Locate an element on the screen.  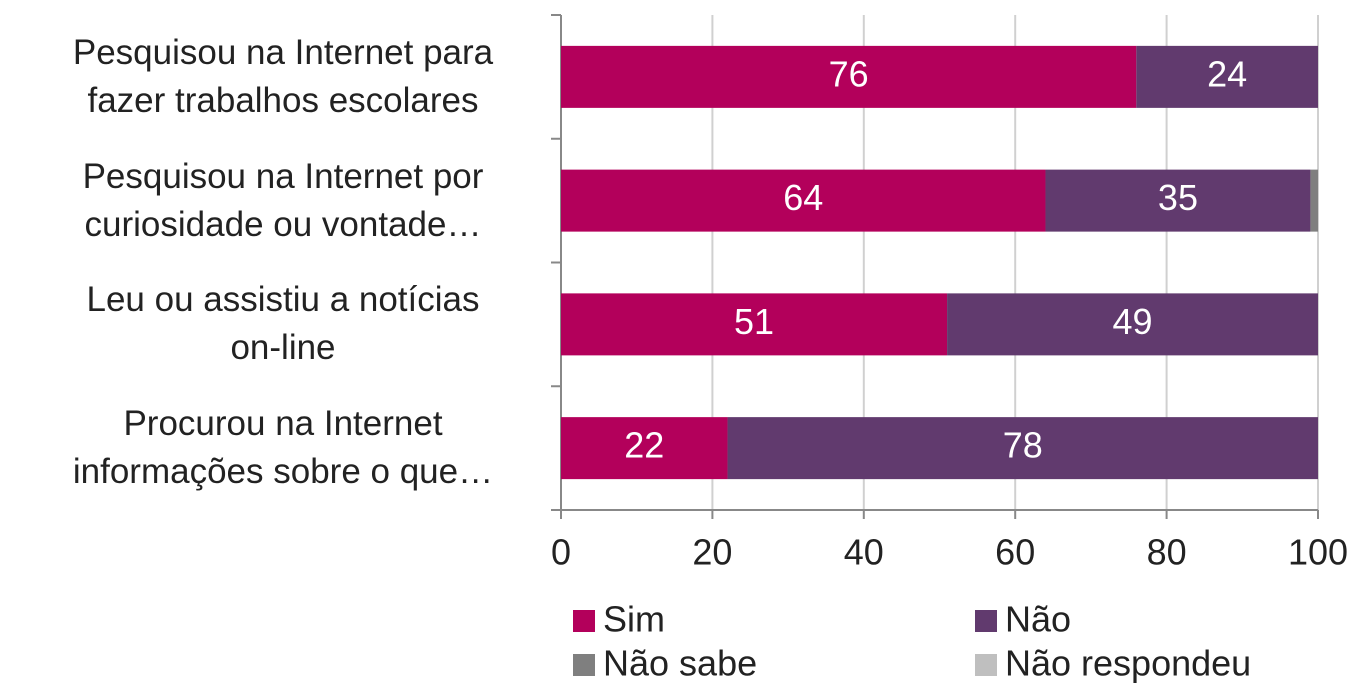
data-label: 49 is located at coordinates (1133, 321).